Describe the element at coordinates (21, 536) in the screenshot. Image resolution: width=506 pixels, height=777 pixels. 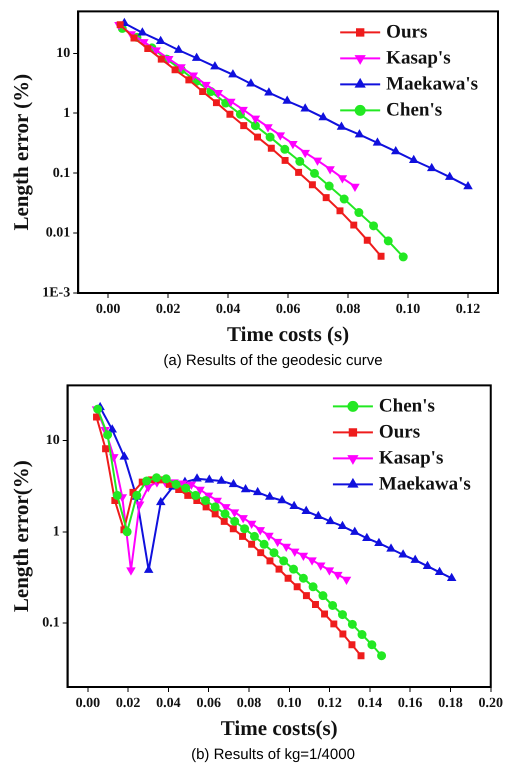
I see `y-axis-title: Length error(%)` at that location.